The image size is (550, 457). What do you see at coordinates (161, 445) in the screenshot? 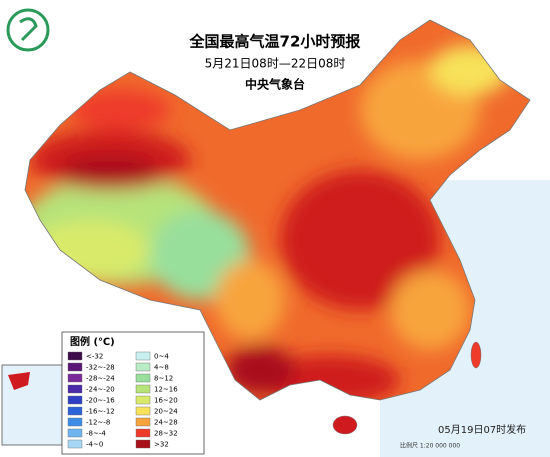
I see `legend-label: >32` at bounding box center [161, 445].